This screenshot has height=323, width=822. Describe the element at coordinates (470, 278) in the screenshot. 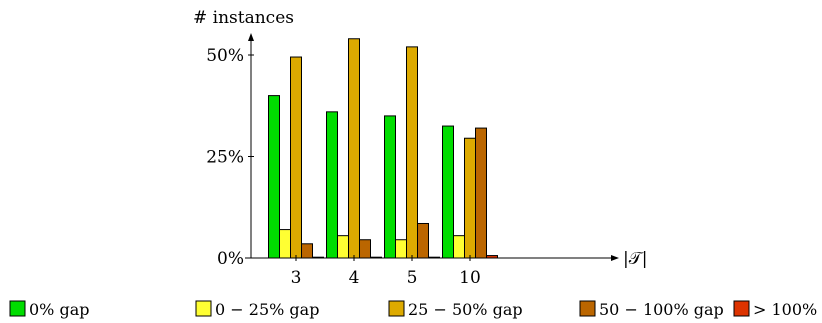

I see `x-tick-label: 10` at that location.